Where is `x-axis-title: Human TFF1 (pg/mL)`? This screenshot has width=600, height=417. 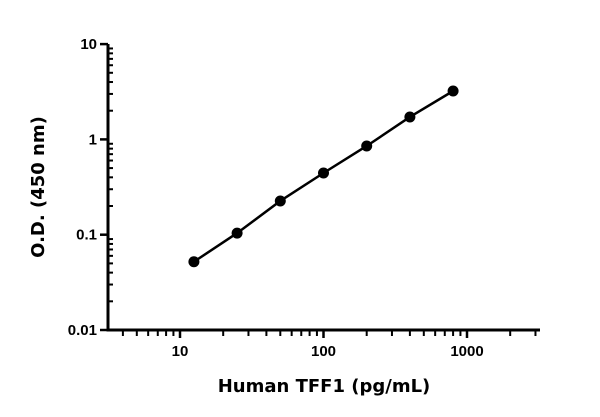 x-axis-title: Human TFF1 (pg/mL) is located at coordinates (324, 386).